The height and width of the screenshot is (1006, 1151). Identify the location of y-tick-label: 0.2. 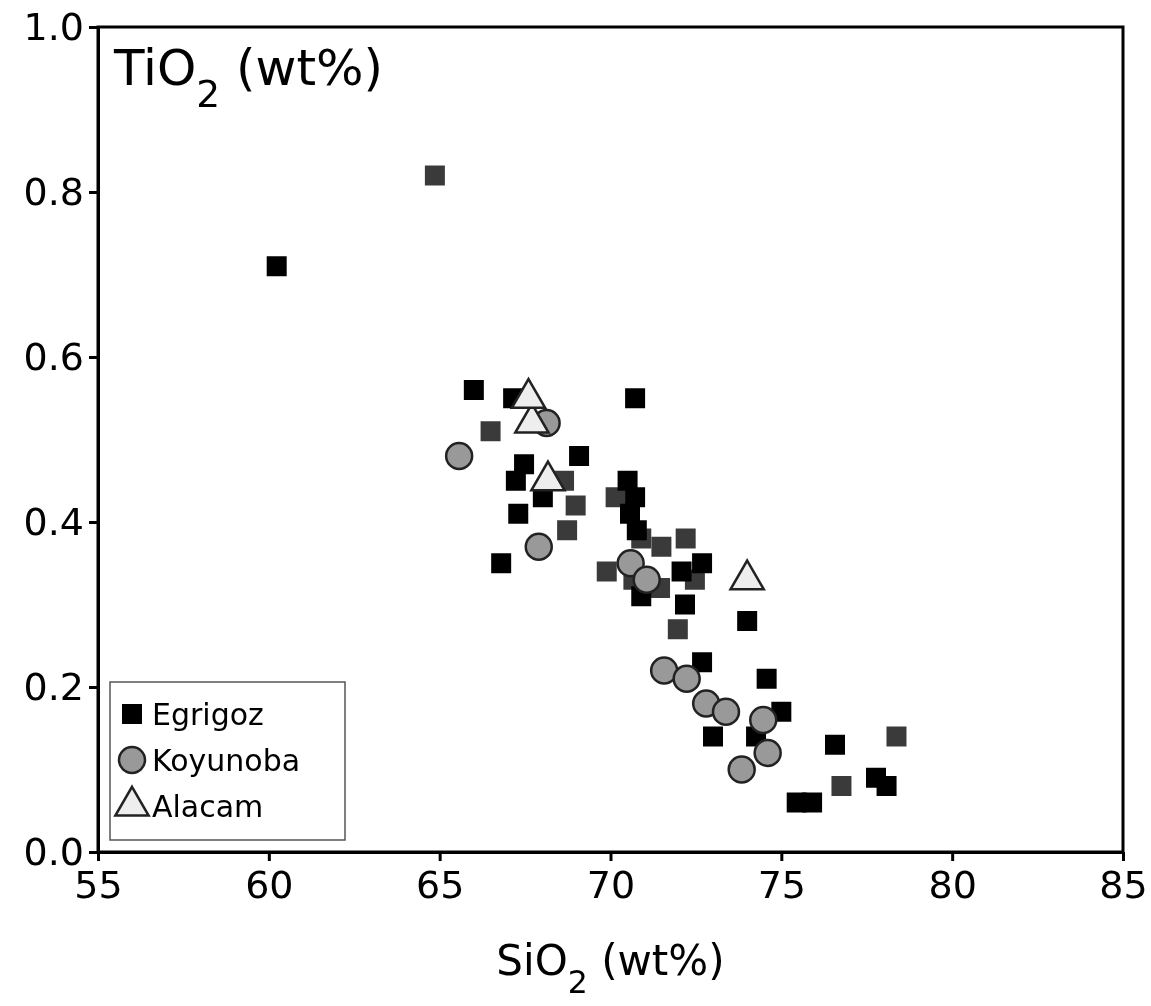
(53, 686).